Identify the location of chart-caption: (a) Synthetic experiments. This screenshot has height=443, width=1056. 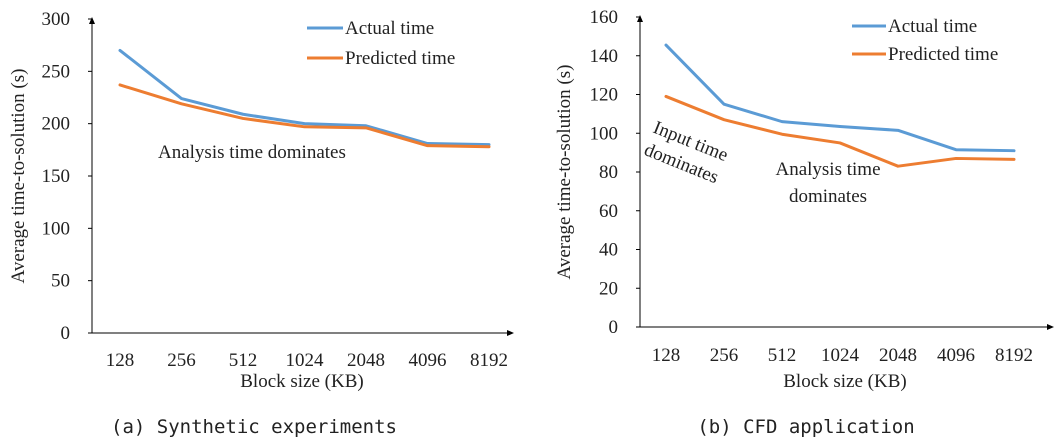
(254, 427).